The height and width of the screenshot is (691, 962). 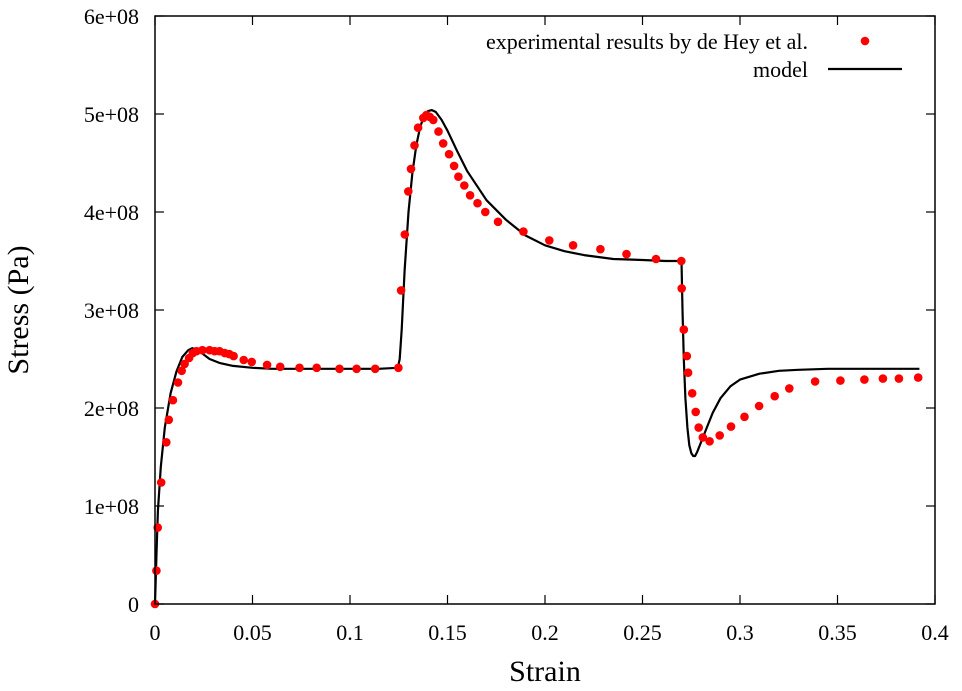 What do you see at coordinates (111, 408) in the screenshot?
I see `y-tick-label: 2e+08` at bounding box center [111, 408].